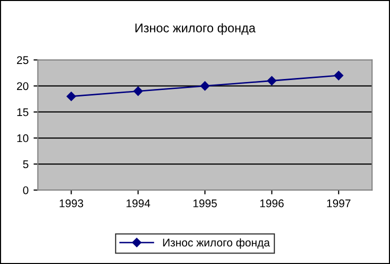 This screenshot has height=264, width=390. What do you see at coordinates (138, 203) in the screenshot?
I see `x-tick-label: 1994` at bounding box center [138, 203].